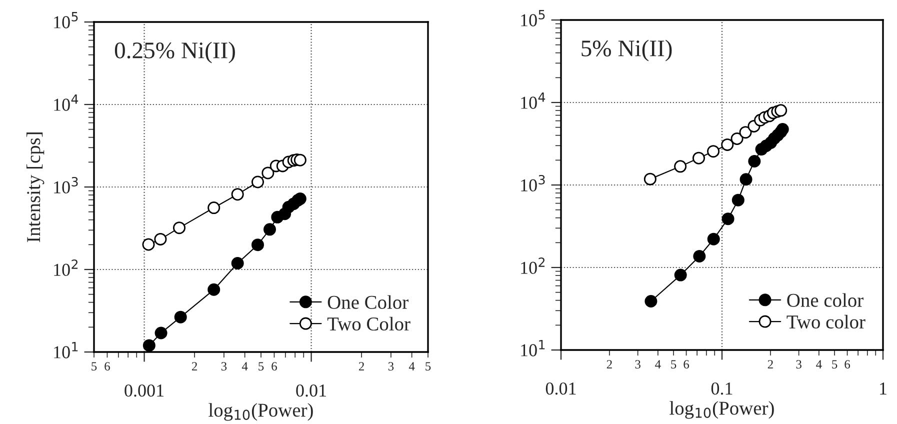 The width and height of the screenshot is (897, 424). What do you see at coordinates (721, 388) in the screenshot?
I see `x-tick-label: 0.1` at bounding box center [721, 388].